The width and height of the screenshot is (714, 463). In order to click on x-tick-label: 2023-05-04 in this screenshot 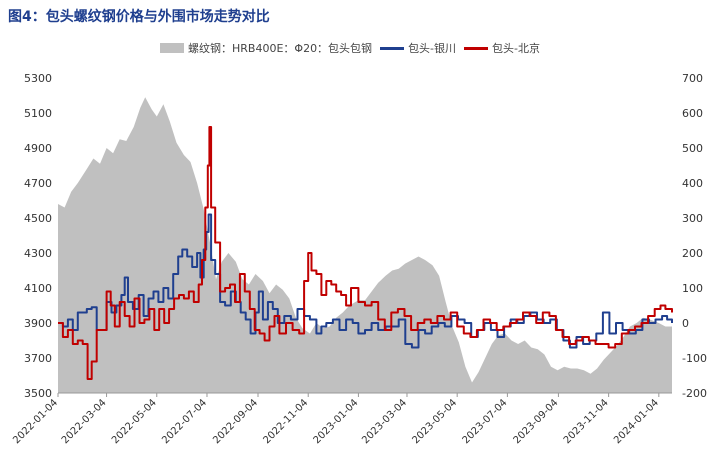, I will do `click(434, 421)`.